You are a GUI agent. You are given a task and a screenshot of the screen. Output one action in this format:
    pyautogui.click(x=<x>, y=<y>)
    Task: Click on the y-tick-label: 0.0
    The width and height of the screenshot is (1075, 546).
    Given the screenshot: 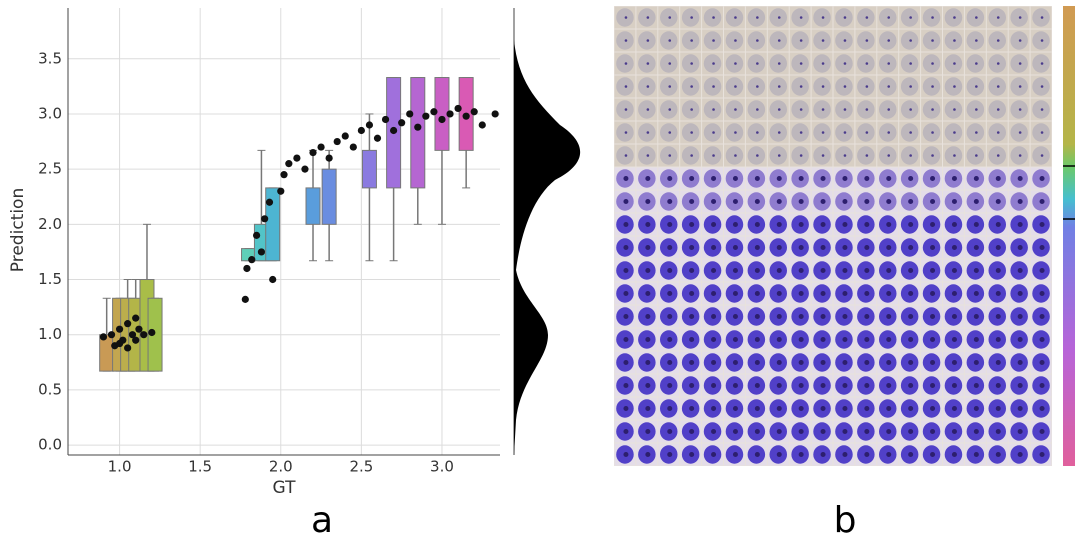 What is the action you would take?
    pyautogui.click(x=50, y=445)
    